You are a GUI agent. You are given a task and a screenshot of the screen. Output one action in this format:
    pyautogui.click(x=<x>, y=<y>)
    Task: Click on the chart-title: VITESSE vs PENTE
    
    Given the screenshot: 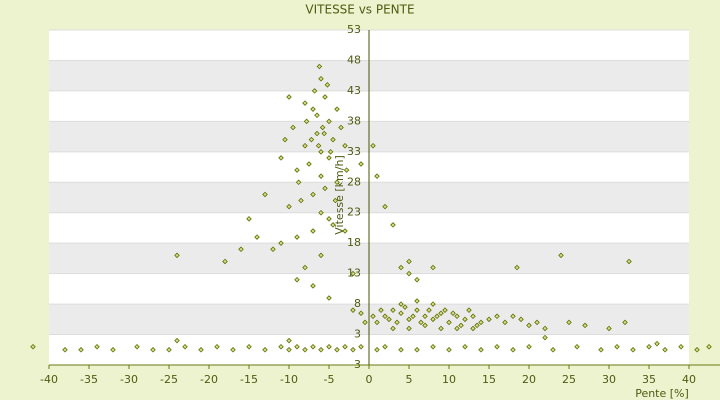 What is the action you would take?
    pyautogui.click(x=359, y=10)
    